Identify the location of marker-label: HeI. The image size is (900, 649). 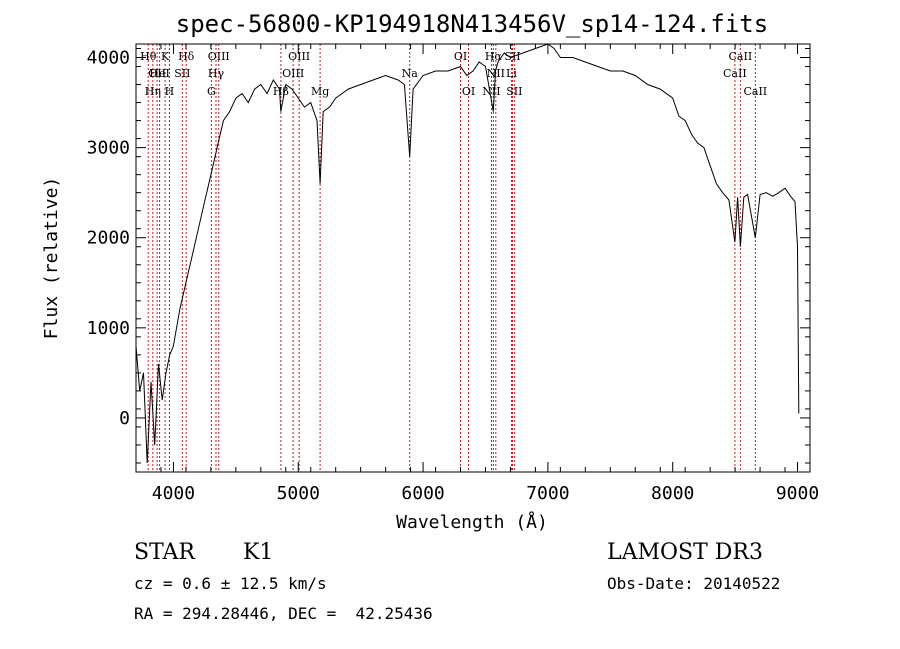
(159, 73).